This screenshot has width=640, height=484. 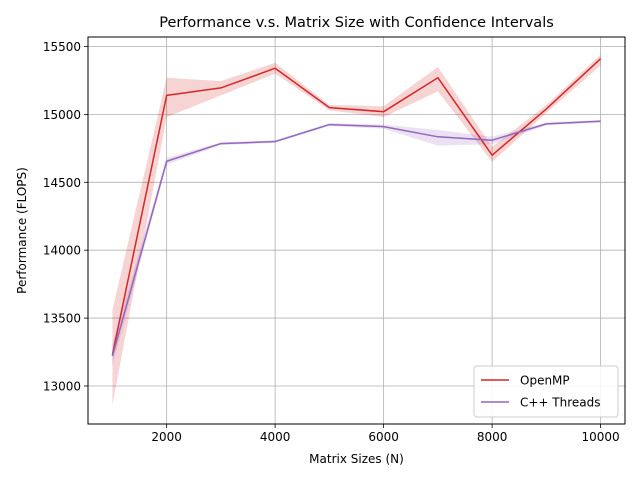 I want to click on legend-box, so click(x=546, y=391).